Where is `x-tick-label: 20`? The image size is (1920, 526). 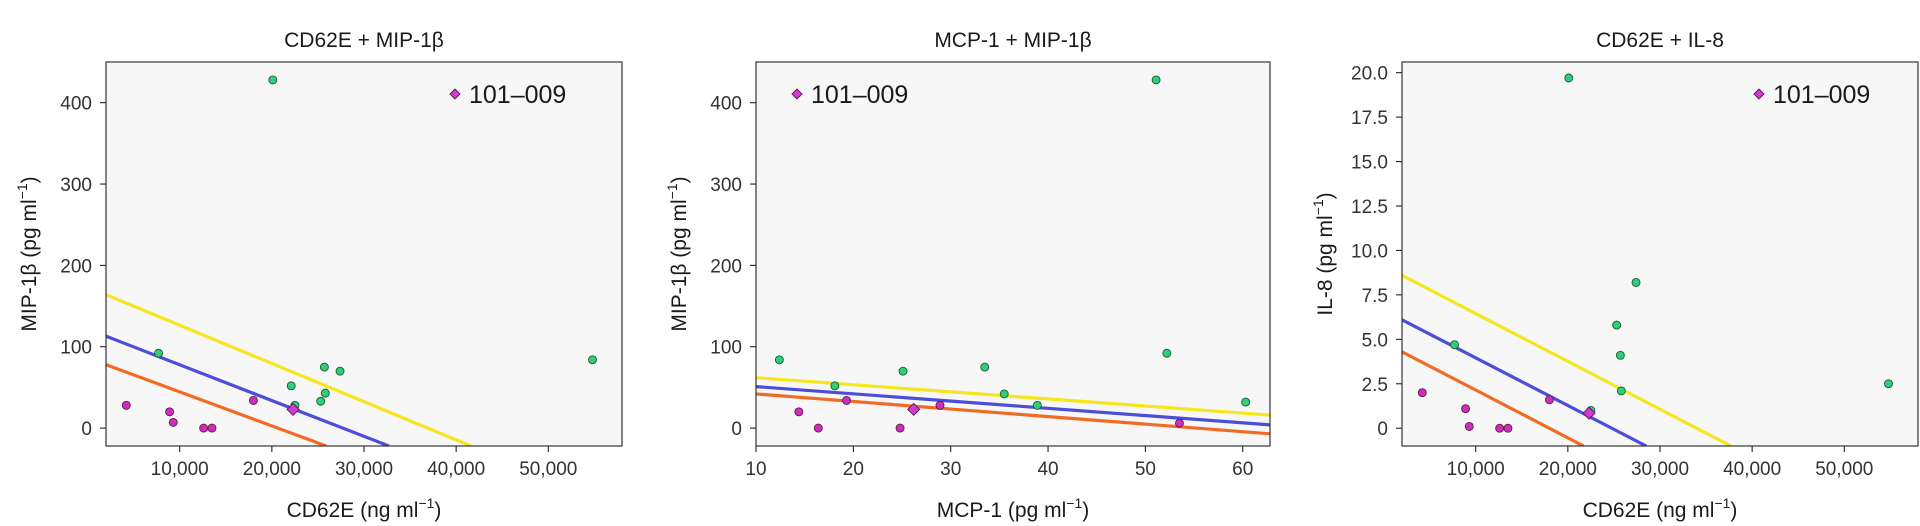 x-tick-label: 20 is located at coordinates (853, 469).